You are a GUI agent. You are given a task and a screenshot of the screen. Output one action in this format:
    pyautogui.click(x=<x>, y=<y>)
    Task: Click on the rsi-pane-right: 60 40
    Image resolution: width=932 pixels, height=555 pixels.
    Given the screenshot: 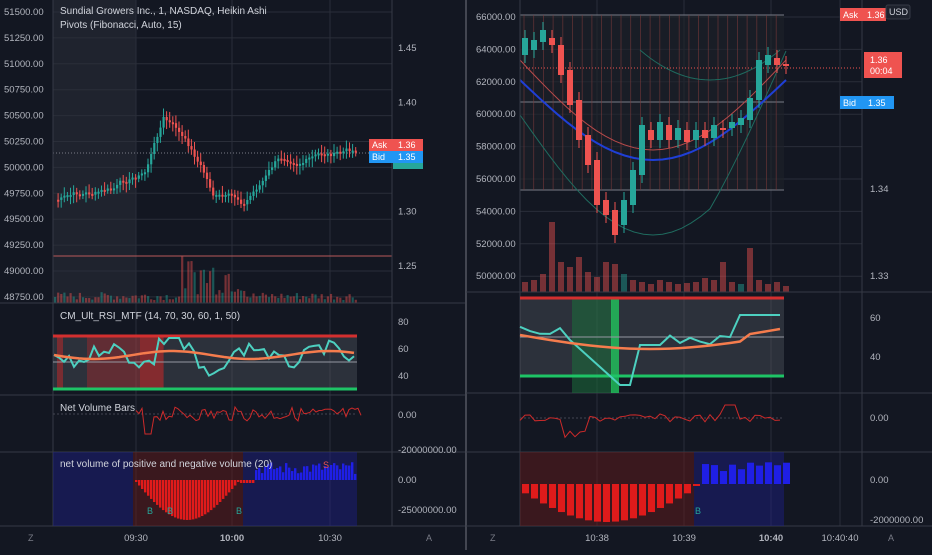 What is the action you would take?
    pyautogui.click(x=700, y=344)
    